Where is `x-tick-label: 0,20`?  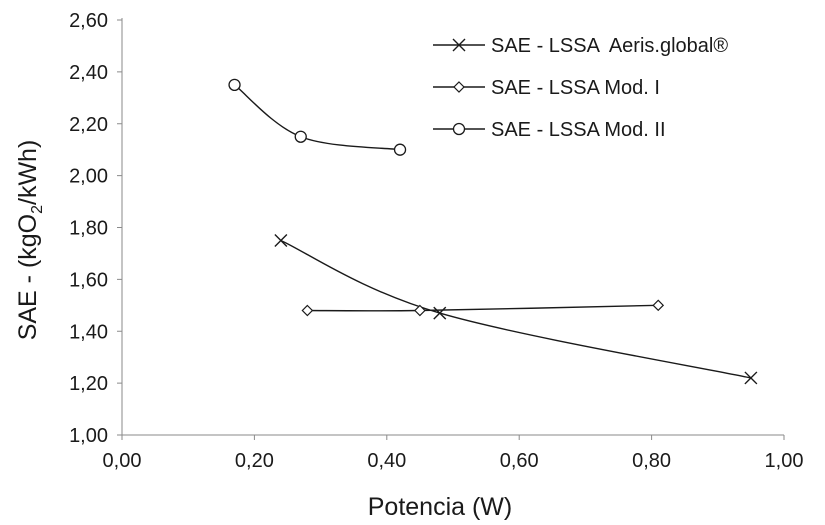
x-tick-label: 0,20 is located at coordinates (254, 461).